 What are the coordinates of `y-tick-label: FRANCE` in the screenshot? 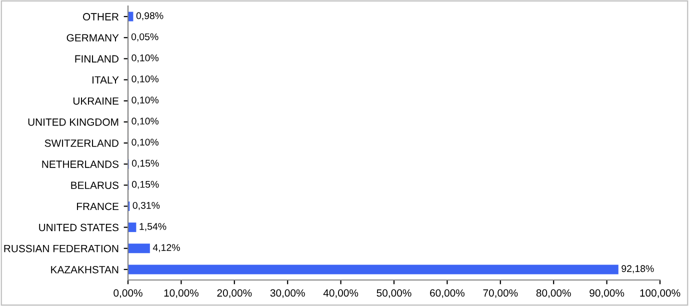 It's located at (98, 206).